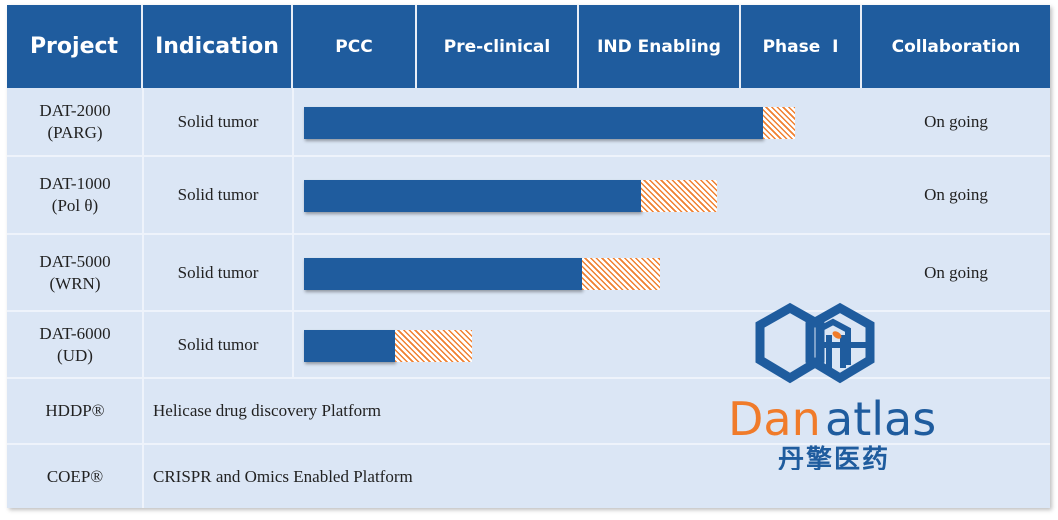  Describe the element at coordinates (880, 419) in the screenshot. I see `logo-text-blue: atlas` at that location.